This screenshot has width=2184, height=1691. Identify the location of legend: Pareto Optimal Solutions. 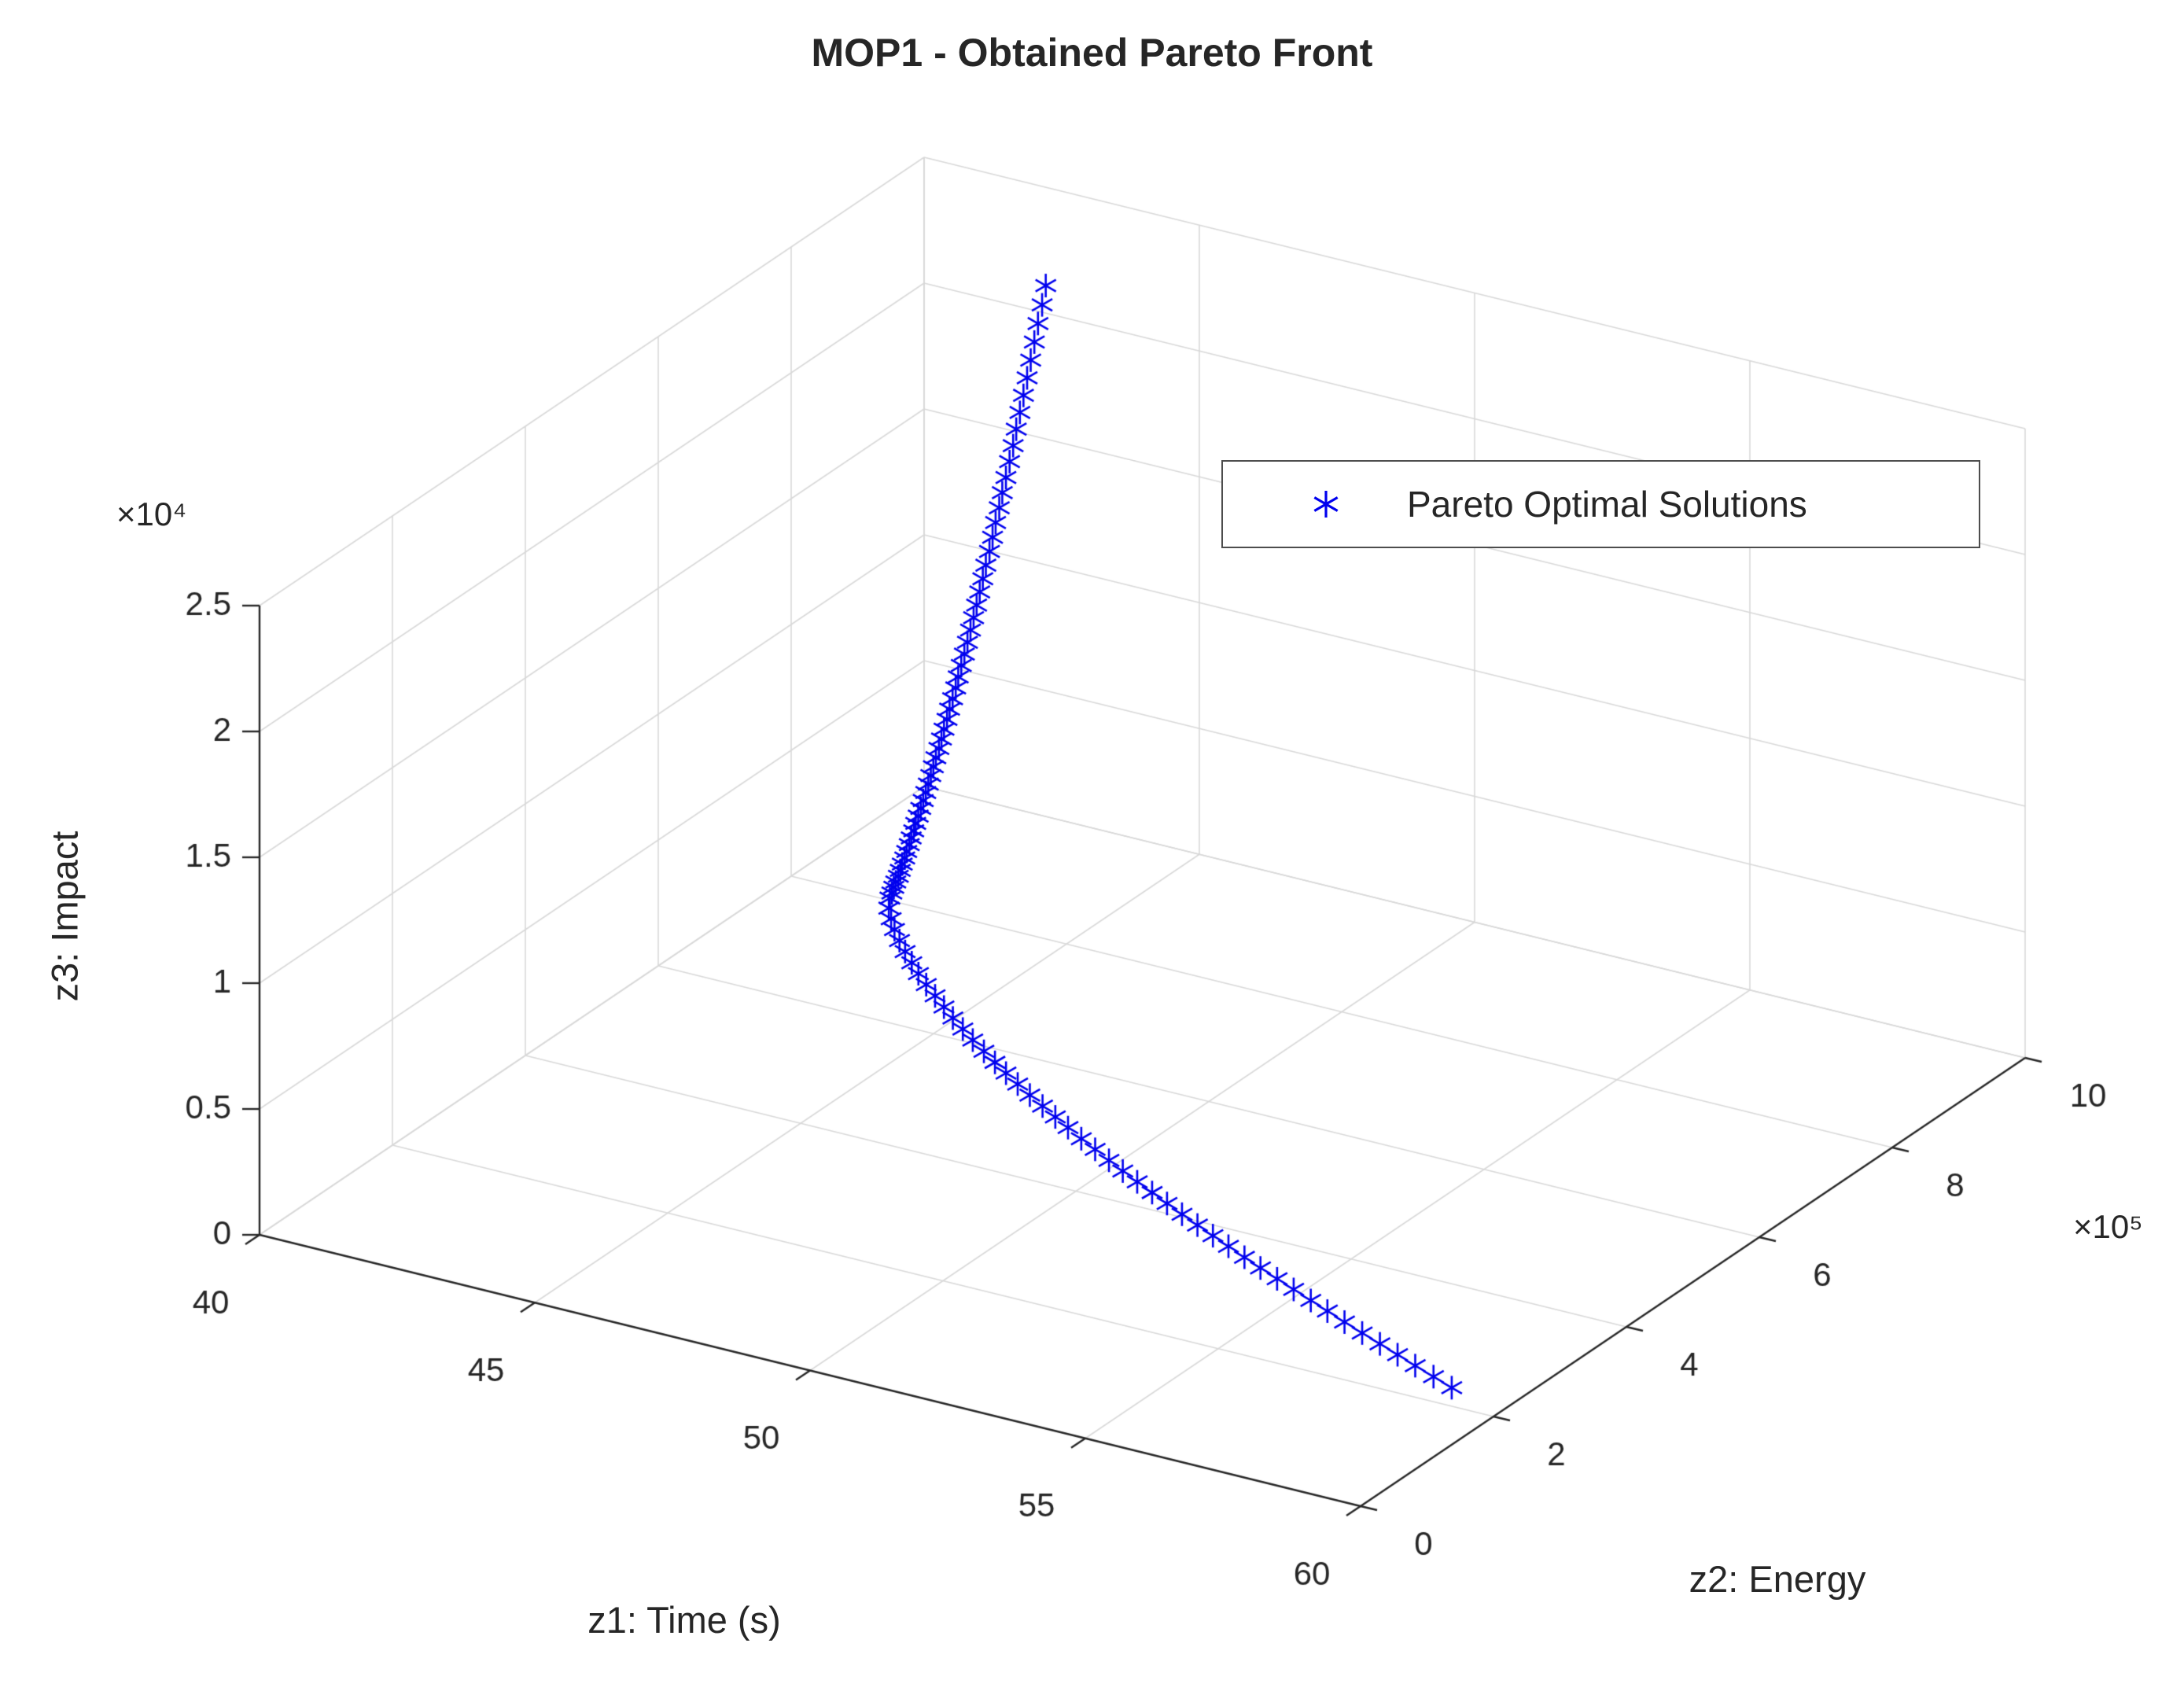
(1600, 504).